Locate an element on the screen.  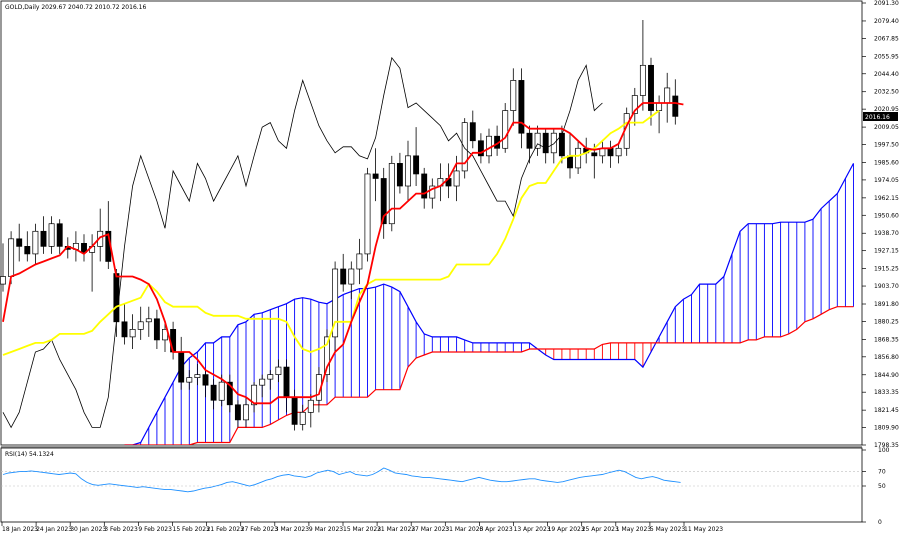
price-tick-label: 1844.90 is located at coordinates (886, 375).